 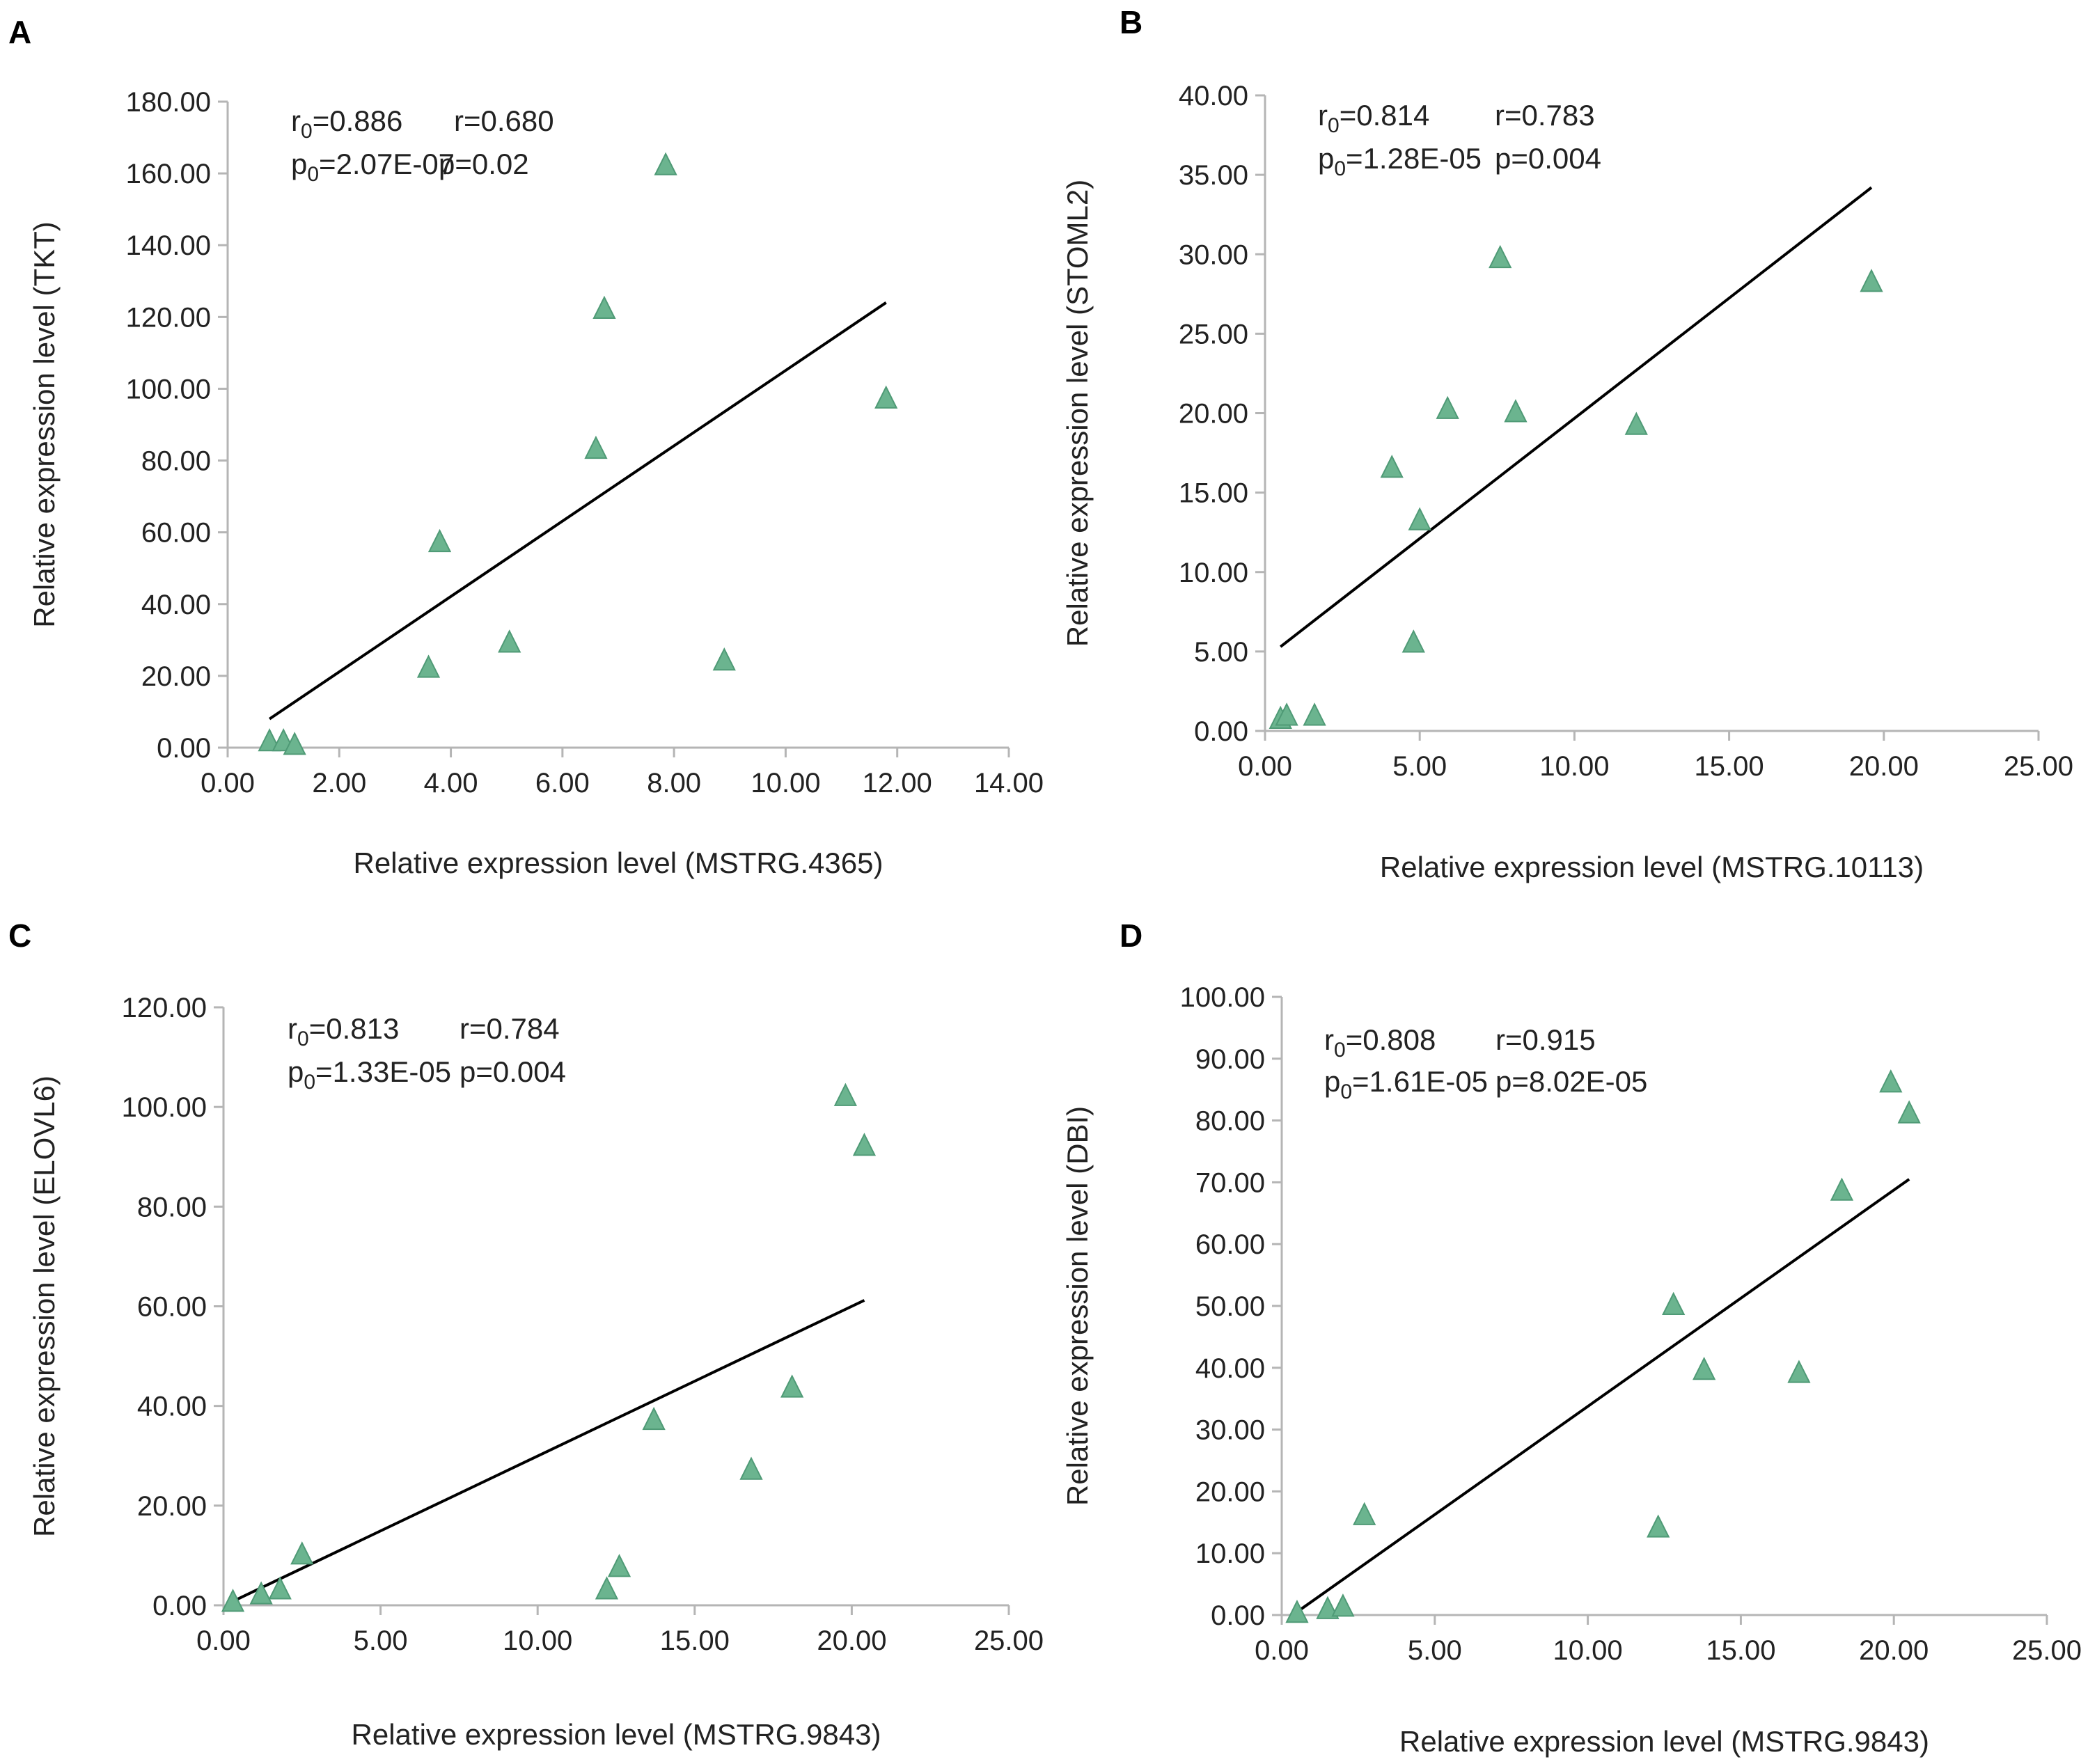 What do you see at coordinates (19, 936) in the screenshot?
I see `panel-label: C` at bounding box center [19, 936].